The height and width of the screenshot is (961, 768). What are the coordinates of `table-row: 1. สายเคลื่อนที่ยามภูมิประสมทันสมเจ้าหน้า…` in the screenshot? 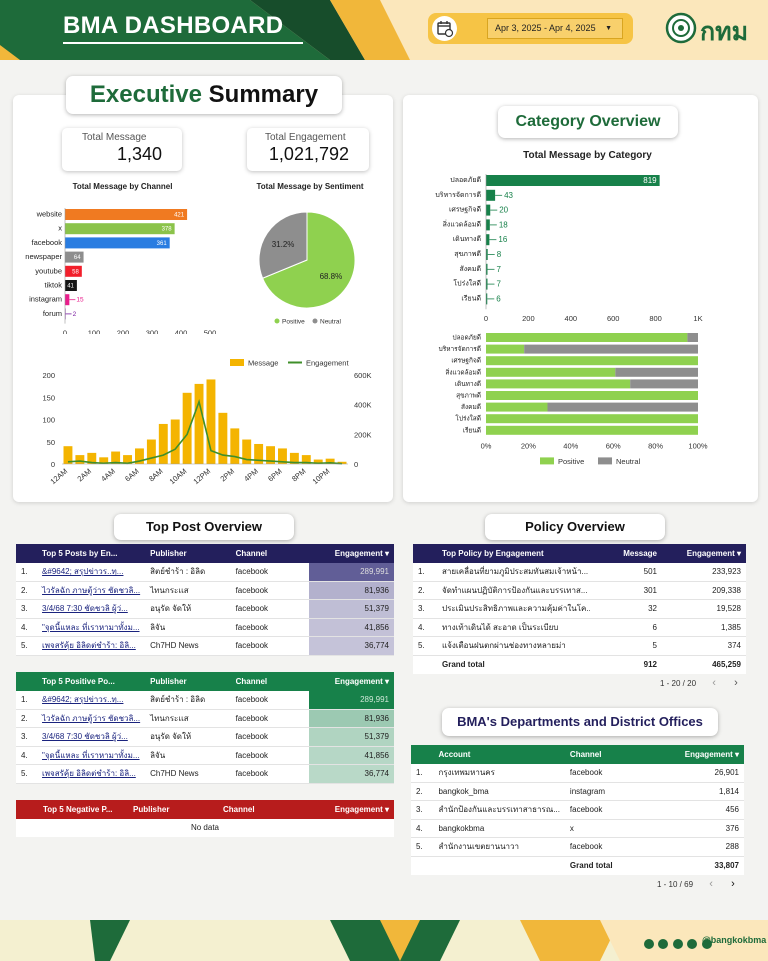 It's located at (579, 572).